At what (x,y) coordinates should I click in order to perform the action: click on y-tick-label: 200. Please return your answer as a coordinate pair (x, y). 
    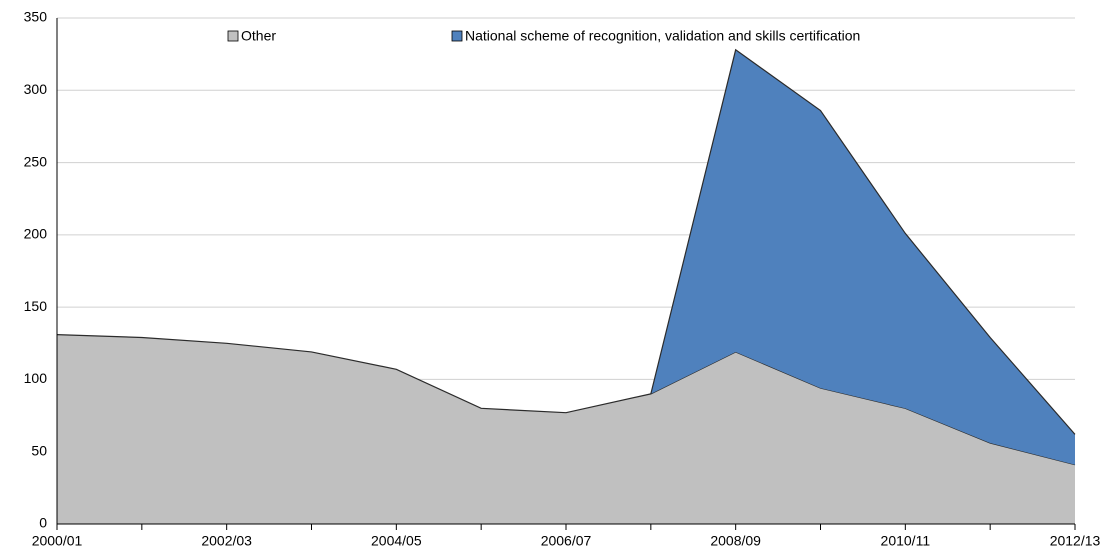
    Looking at the image, I should click on (36, 234).